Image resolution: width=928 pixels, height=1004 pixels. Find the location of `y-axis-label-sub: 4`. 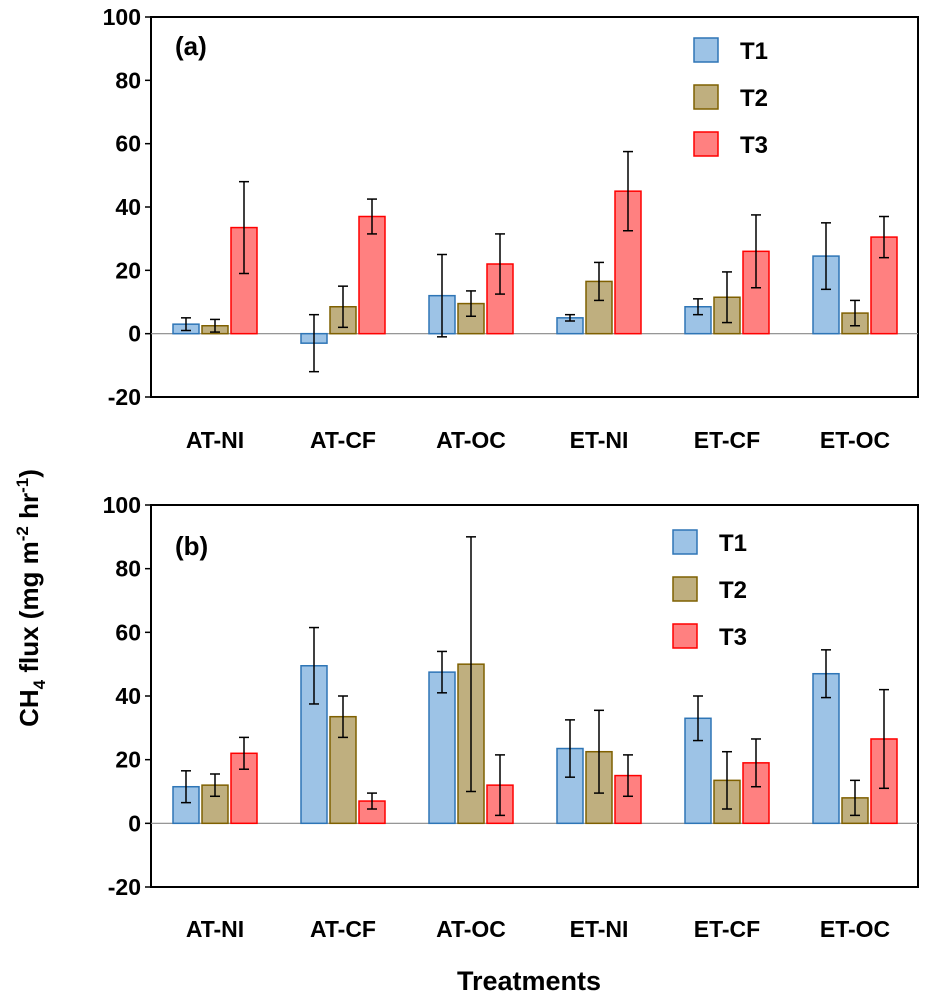

y-axis-label-sub: 4 is located at coordinates (39, 684).